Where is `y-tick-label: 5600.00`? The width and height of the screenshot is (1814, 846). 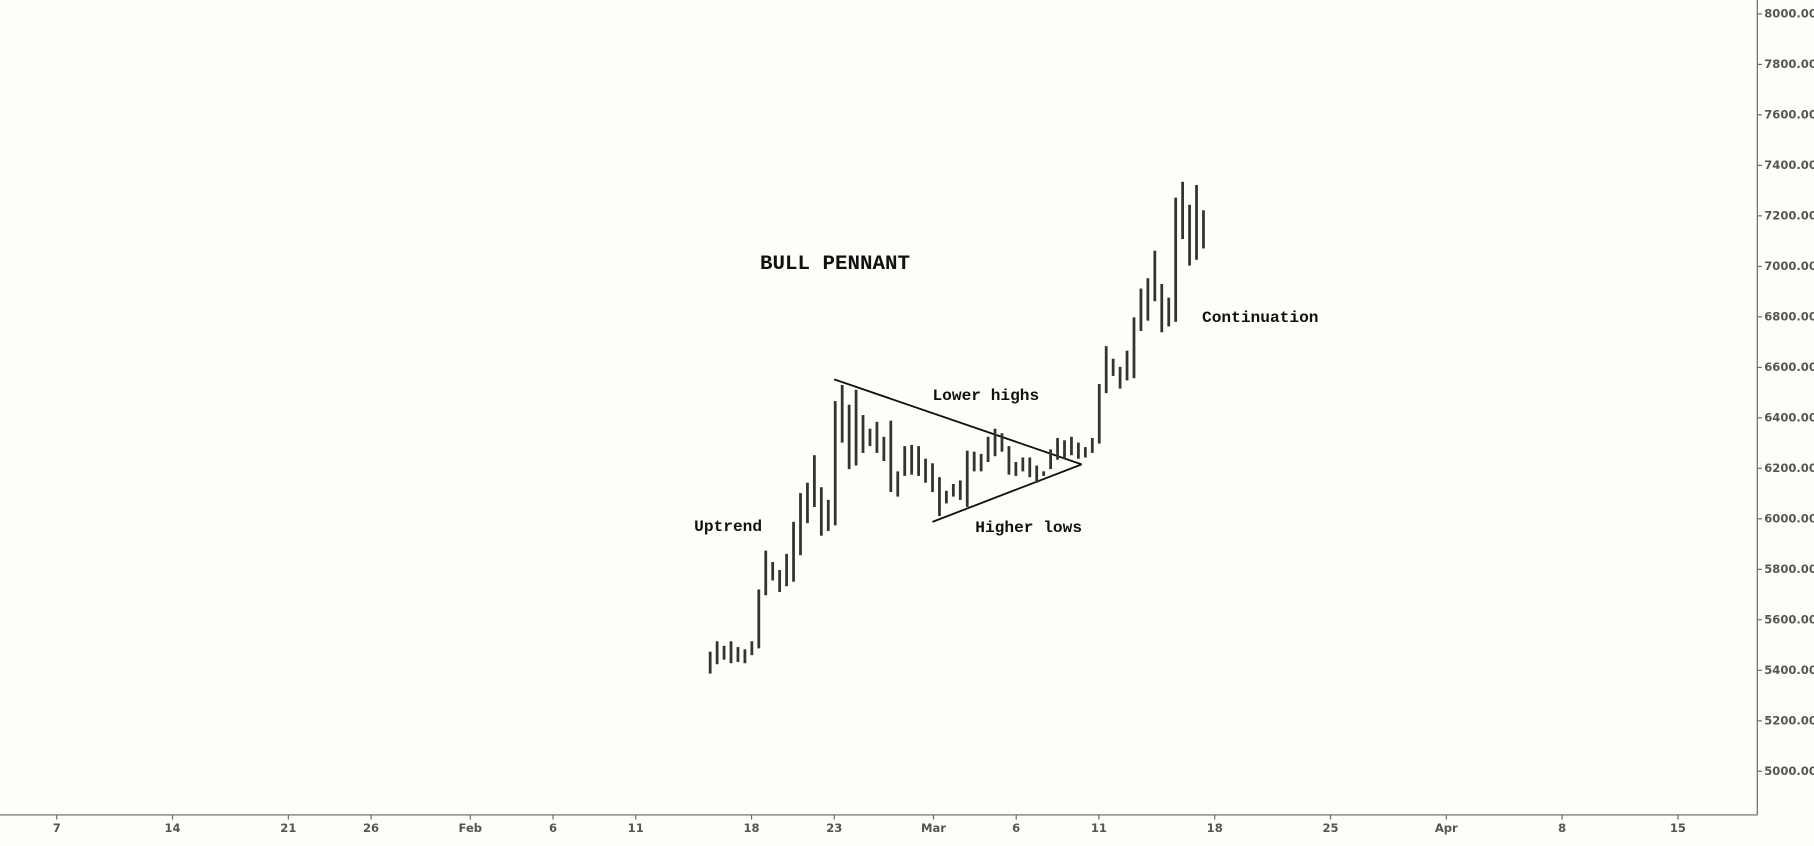 y-tick-label: 5600.00 is located at coordinates (1789, 619).